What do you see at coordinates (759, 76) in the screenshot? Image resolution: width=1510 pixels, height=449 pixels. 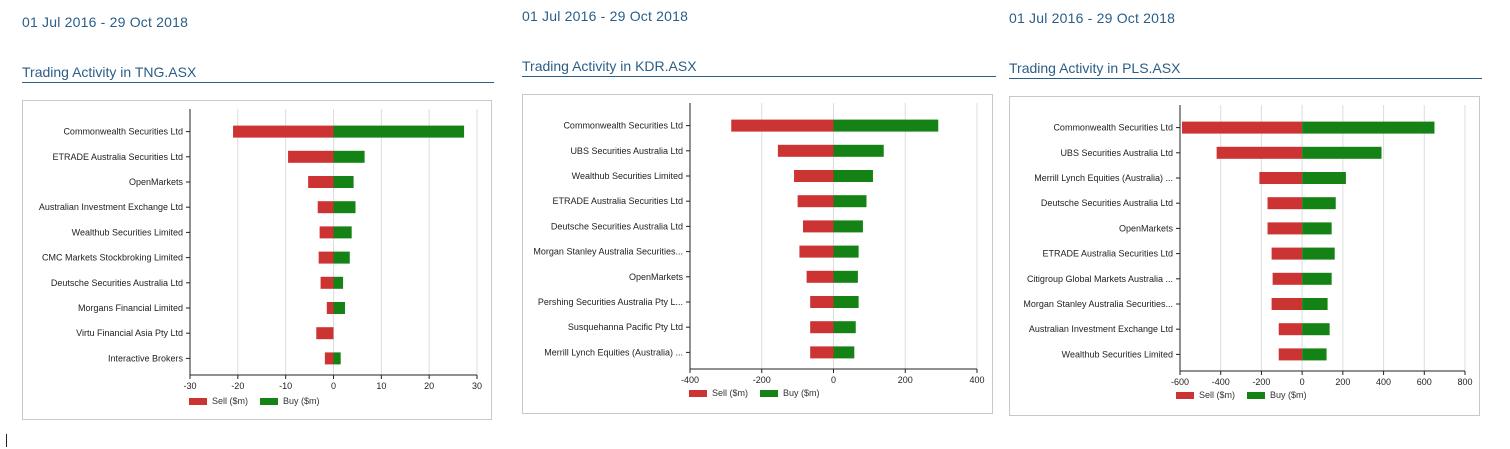 I see `title-divider` at bounding box center [759, 76].